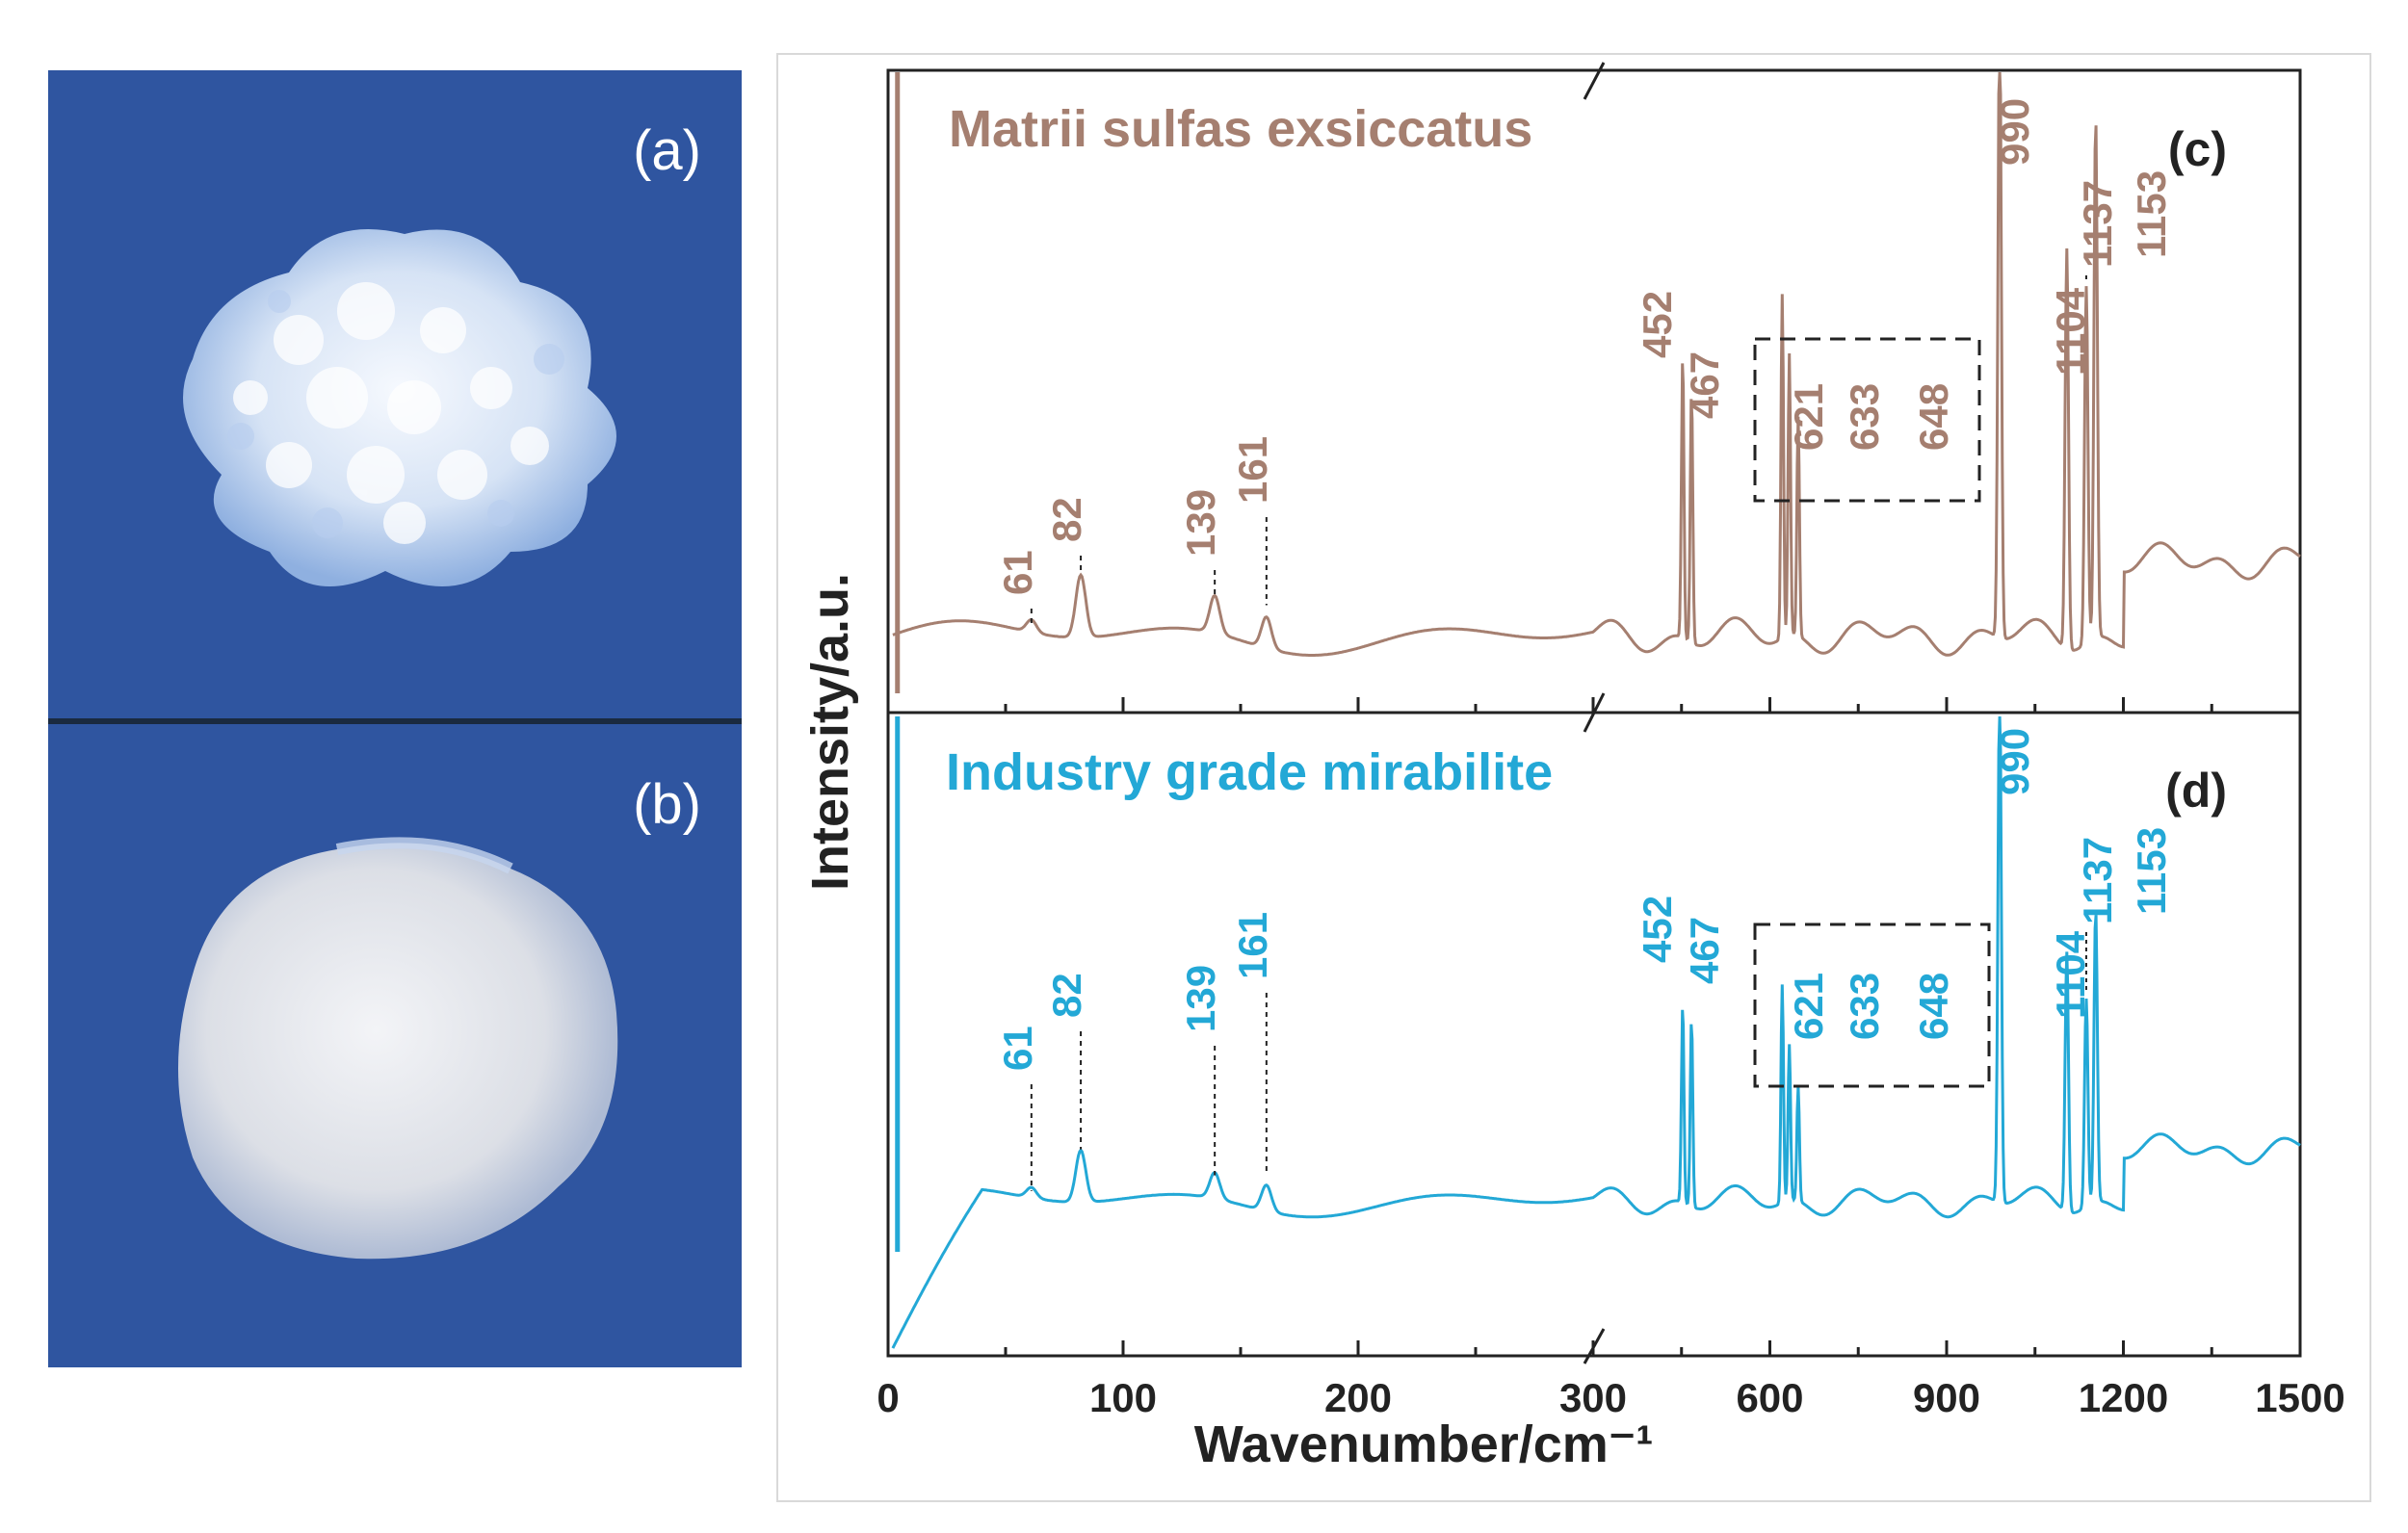 Image resolution: width=2408 pixels, height=1533 pixels. Describe the element at coordinates (888, 1397) in the screenshot. I see `x-tick-label: 0` at that location.